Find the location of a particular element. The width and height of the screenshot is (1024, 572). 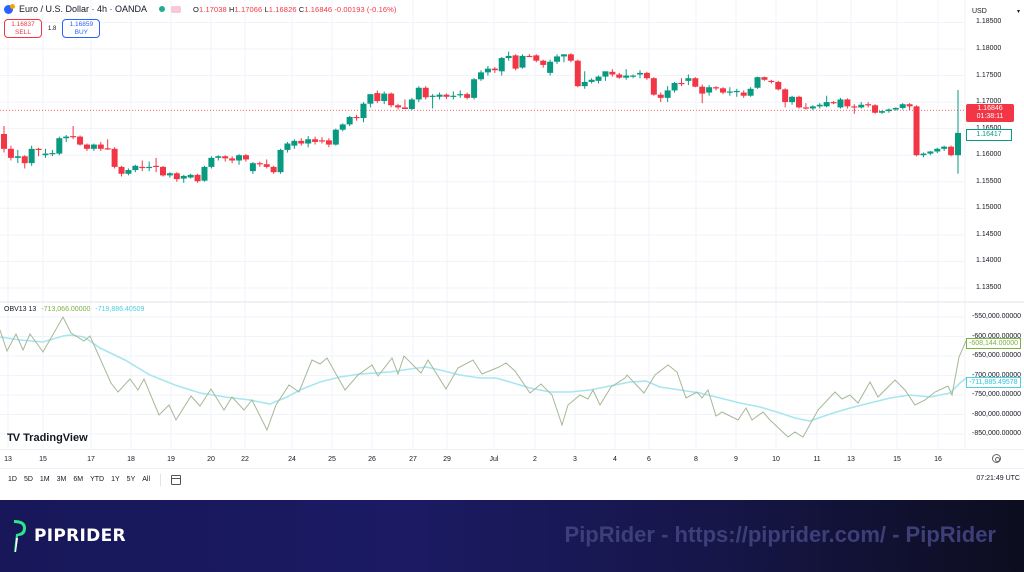

time-tick-label: 27 is located at coordinates (413, 459).